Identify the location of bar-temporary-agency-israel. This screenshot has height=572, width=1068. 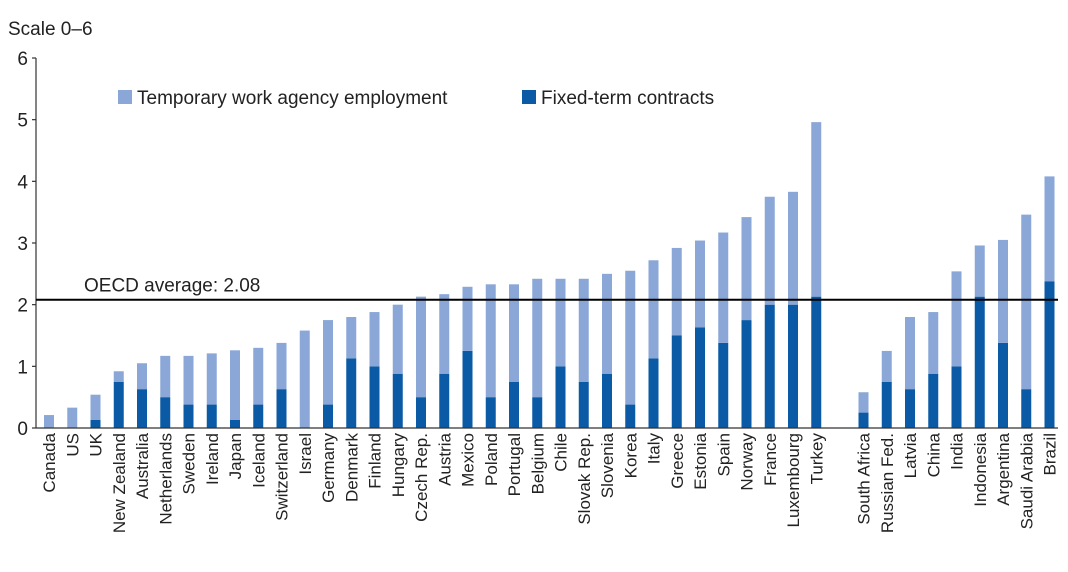
(304, 379).